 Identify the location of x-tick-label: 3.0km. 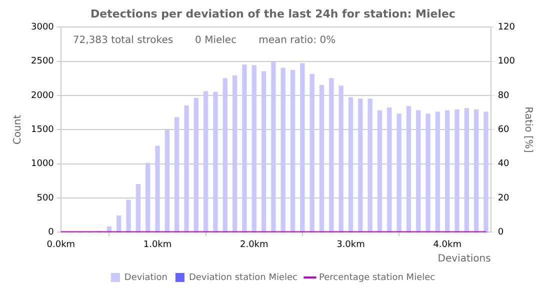
(350, 245).